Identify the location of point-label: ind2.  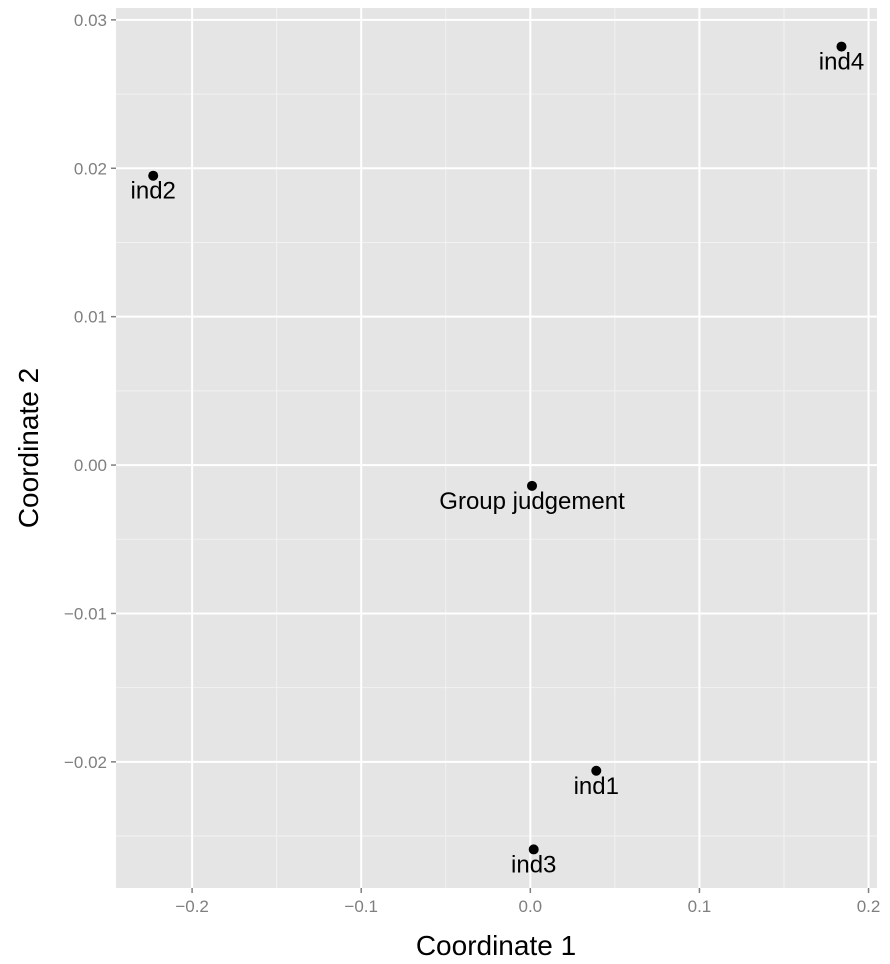
(153, 191).